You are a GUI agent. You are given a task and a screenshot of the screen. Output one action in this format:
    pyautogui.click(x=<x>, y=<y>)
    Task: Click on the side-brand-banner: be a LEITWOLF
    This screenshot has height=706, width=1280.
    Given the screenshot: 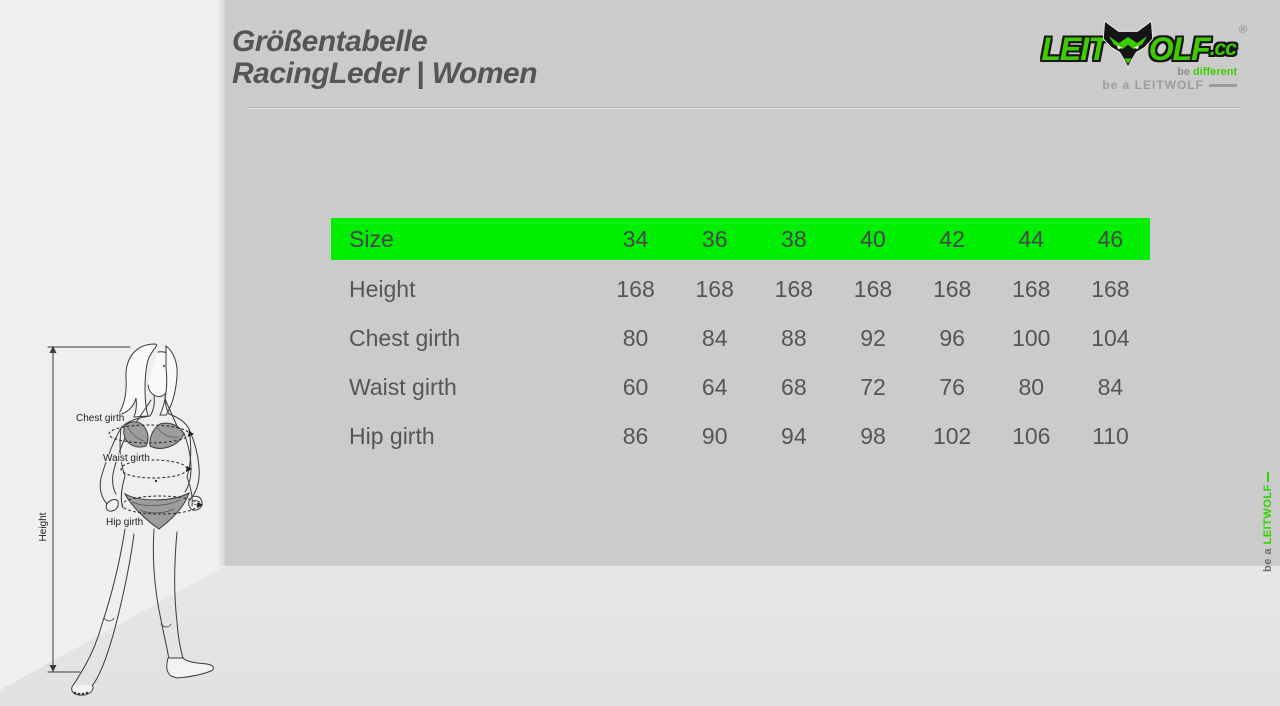 What is the action you would take?
    pyautogui.click(x=1268, y=522)
    